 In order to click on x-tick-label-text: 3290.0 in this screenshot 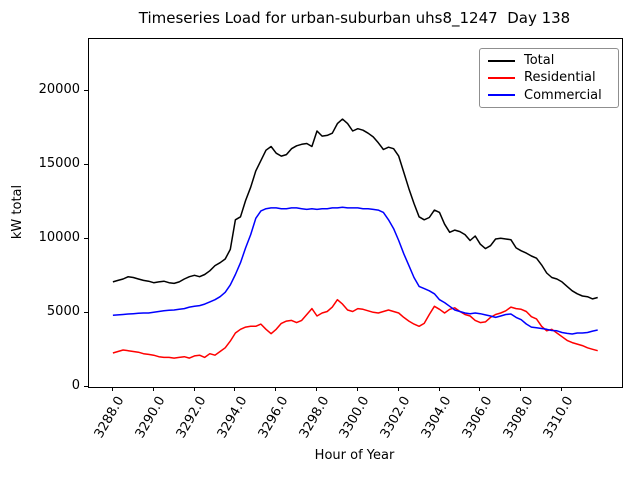, I will do `click(150, 417)`.